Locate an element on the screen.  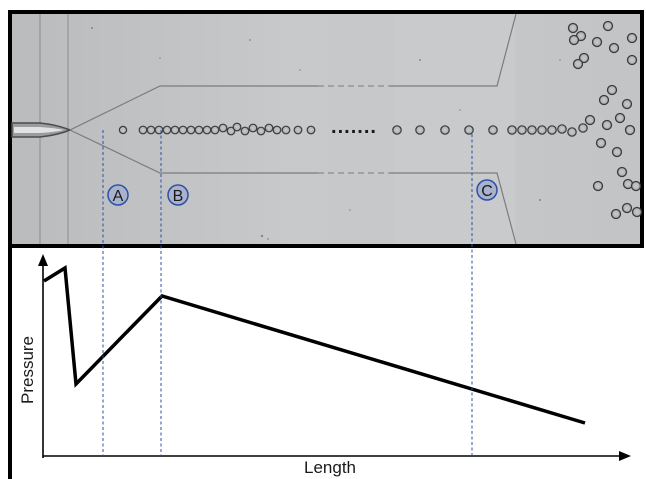
marker-b-label: B is located at coordinates (178, 196).